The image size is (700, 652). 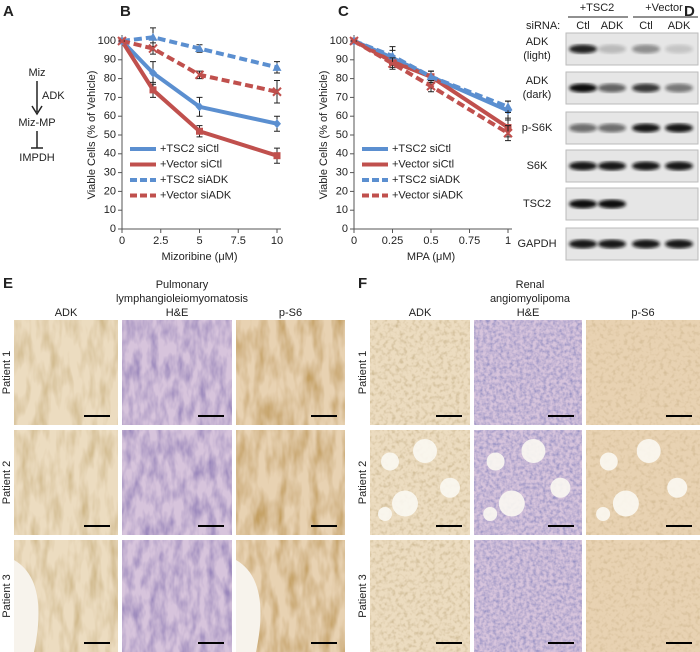 What do you see at coordinates (110, 210) in the screenshot?
I see `y-tick-label: 10` at bounding box center [110, 210].